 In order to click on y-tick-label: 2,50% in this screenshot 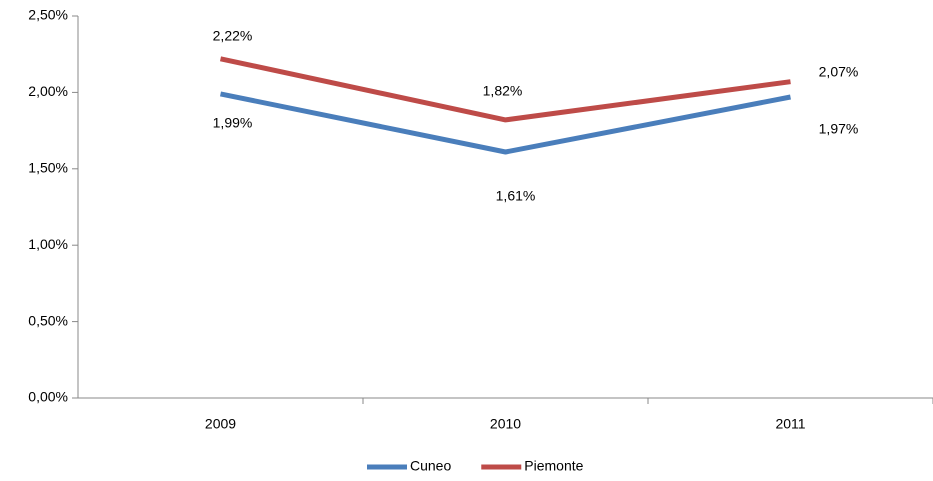, I will do `click(48, 15)`.